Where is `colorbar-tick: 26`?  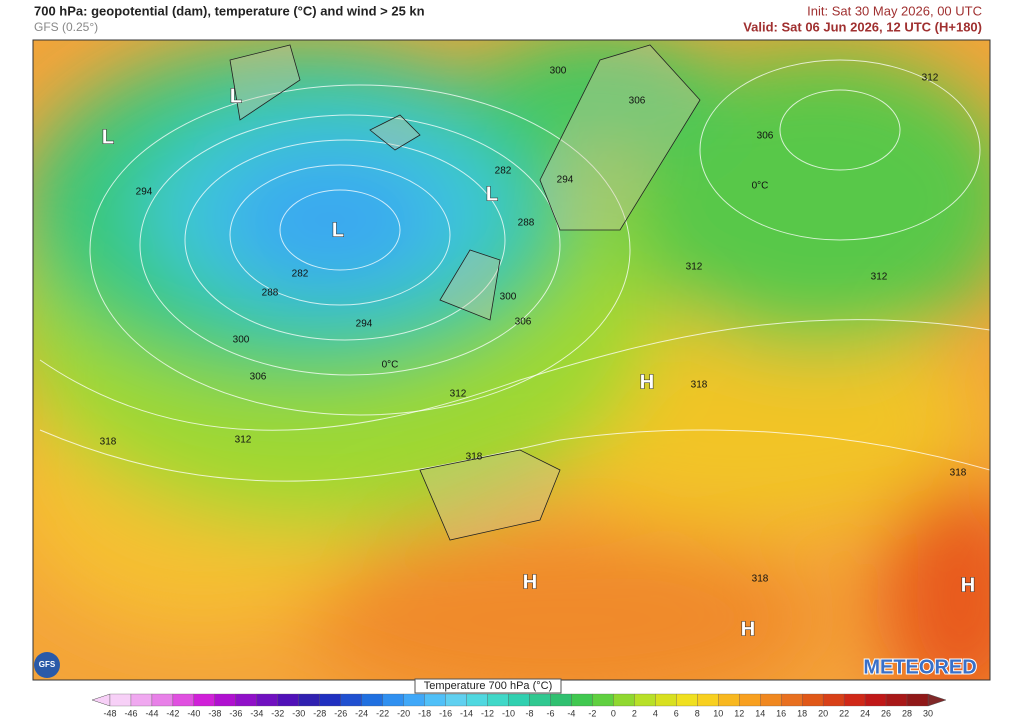 colorbar-tick: 26 is located at coordinates (886, 713).